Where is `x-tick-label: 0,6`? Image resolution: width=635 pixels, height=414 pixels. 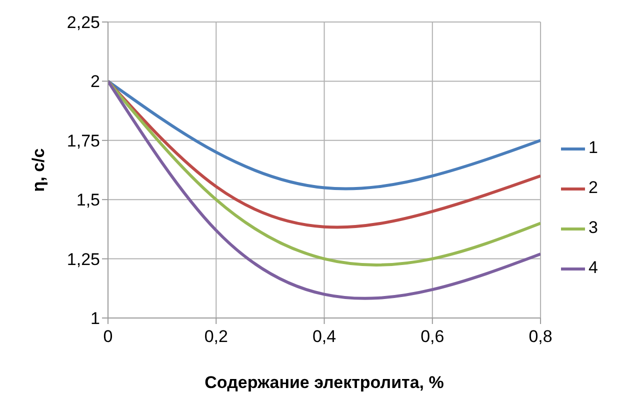 x-tick-label: 0,6 is located at coordinates (432, 336).